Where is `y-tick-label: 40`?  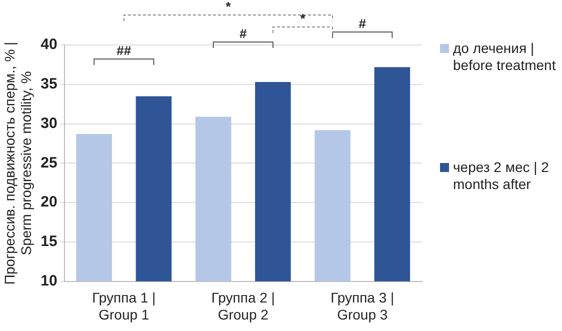
y-tick-label: 40 is located at coordinates (49, 45).